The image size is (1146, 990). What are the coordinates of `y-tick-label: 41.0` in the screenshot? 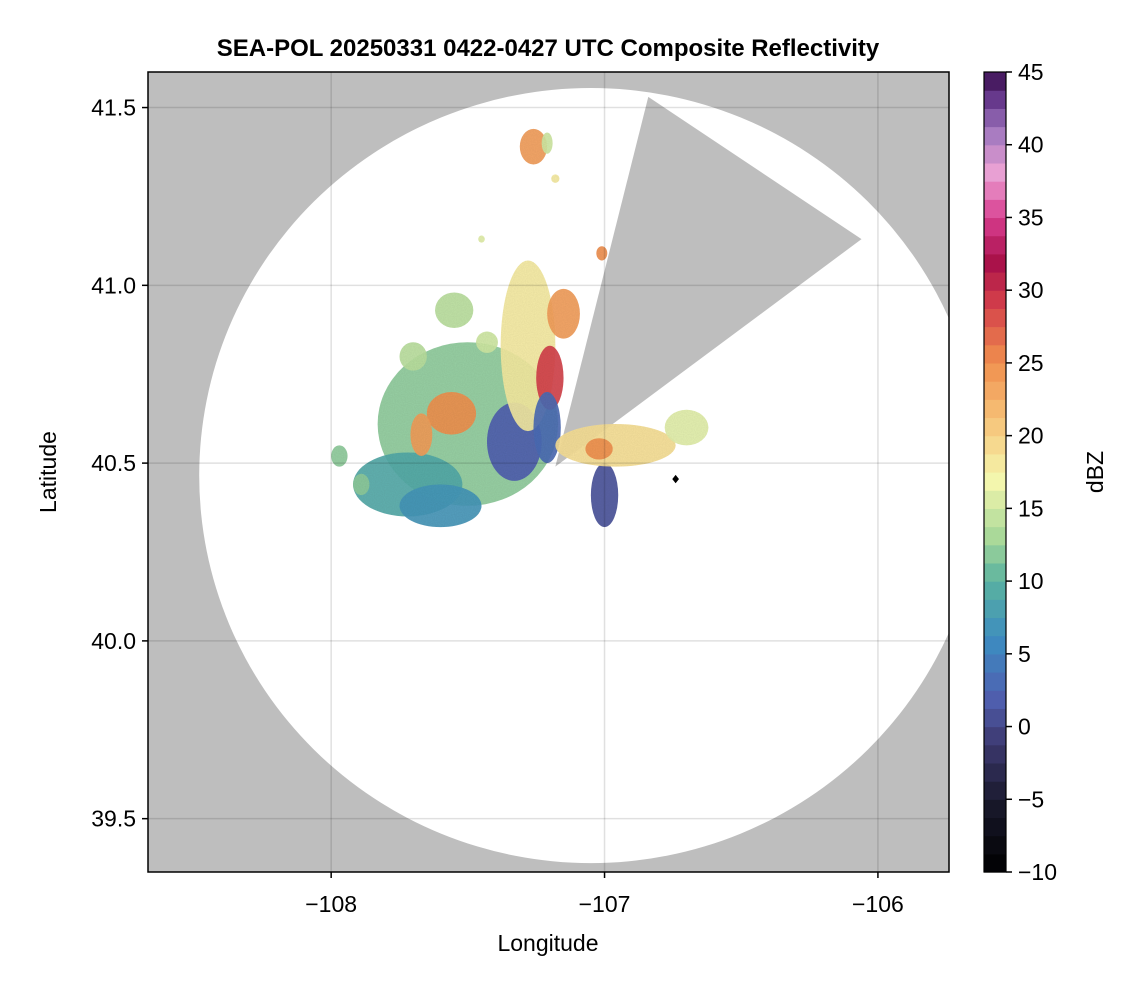 It's located at (113, 285).